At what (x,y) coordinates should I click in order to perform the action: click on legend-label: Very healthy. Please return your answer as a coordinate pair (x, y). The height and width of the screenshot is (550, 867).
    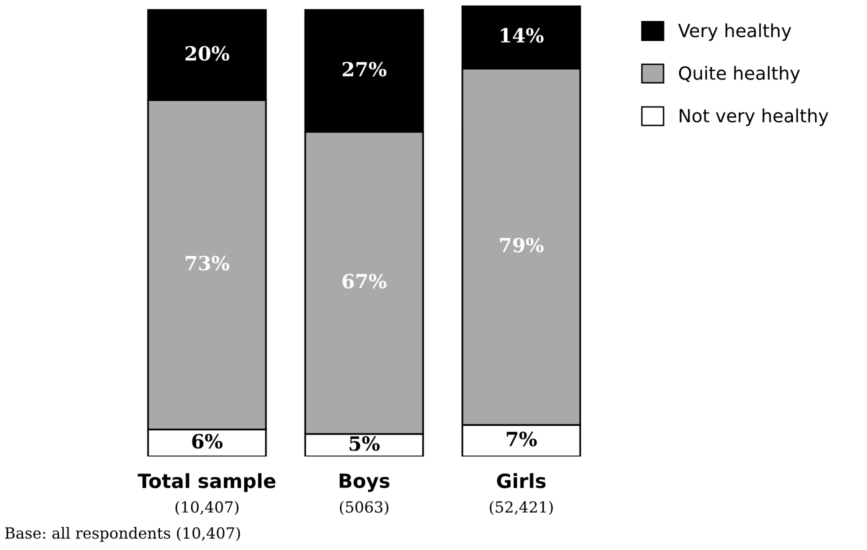
    Looking at the image, I should click on (735, 32).